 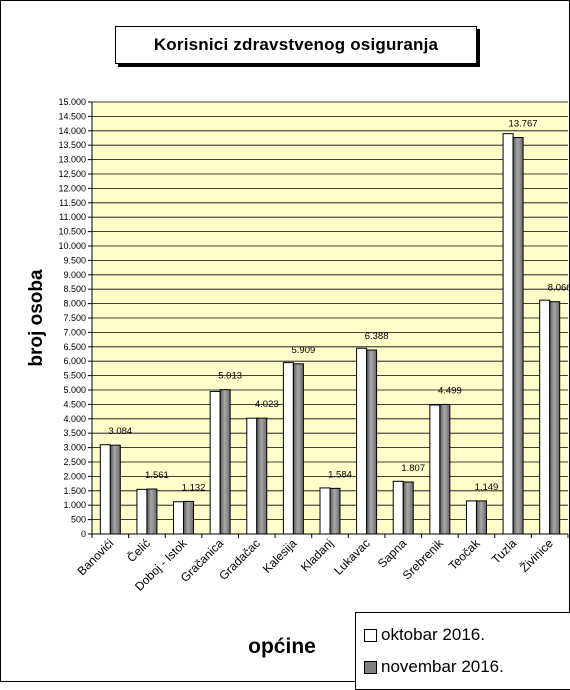 I want to click on legend-item-novembar: novembar 2016., so click(x=434, y=667).